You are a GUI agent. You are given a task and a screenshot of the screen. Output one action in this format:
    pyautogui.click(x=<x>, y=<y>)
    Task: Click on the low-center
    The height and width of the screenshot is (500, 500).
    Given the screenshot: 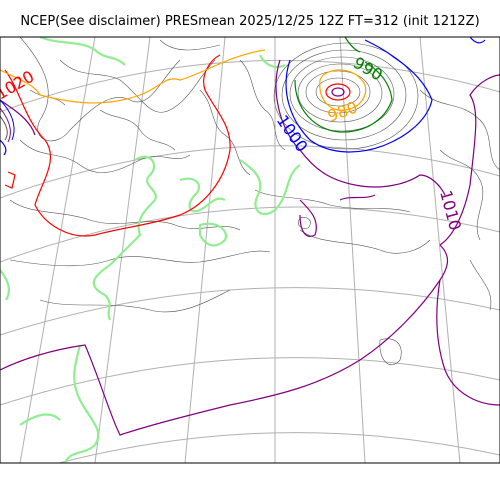 What is the action you would take?
    pyautogui.click(x=338, y=92)
    